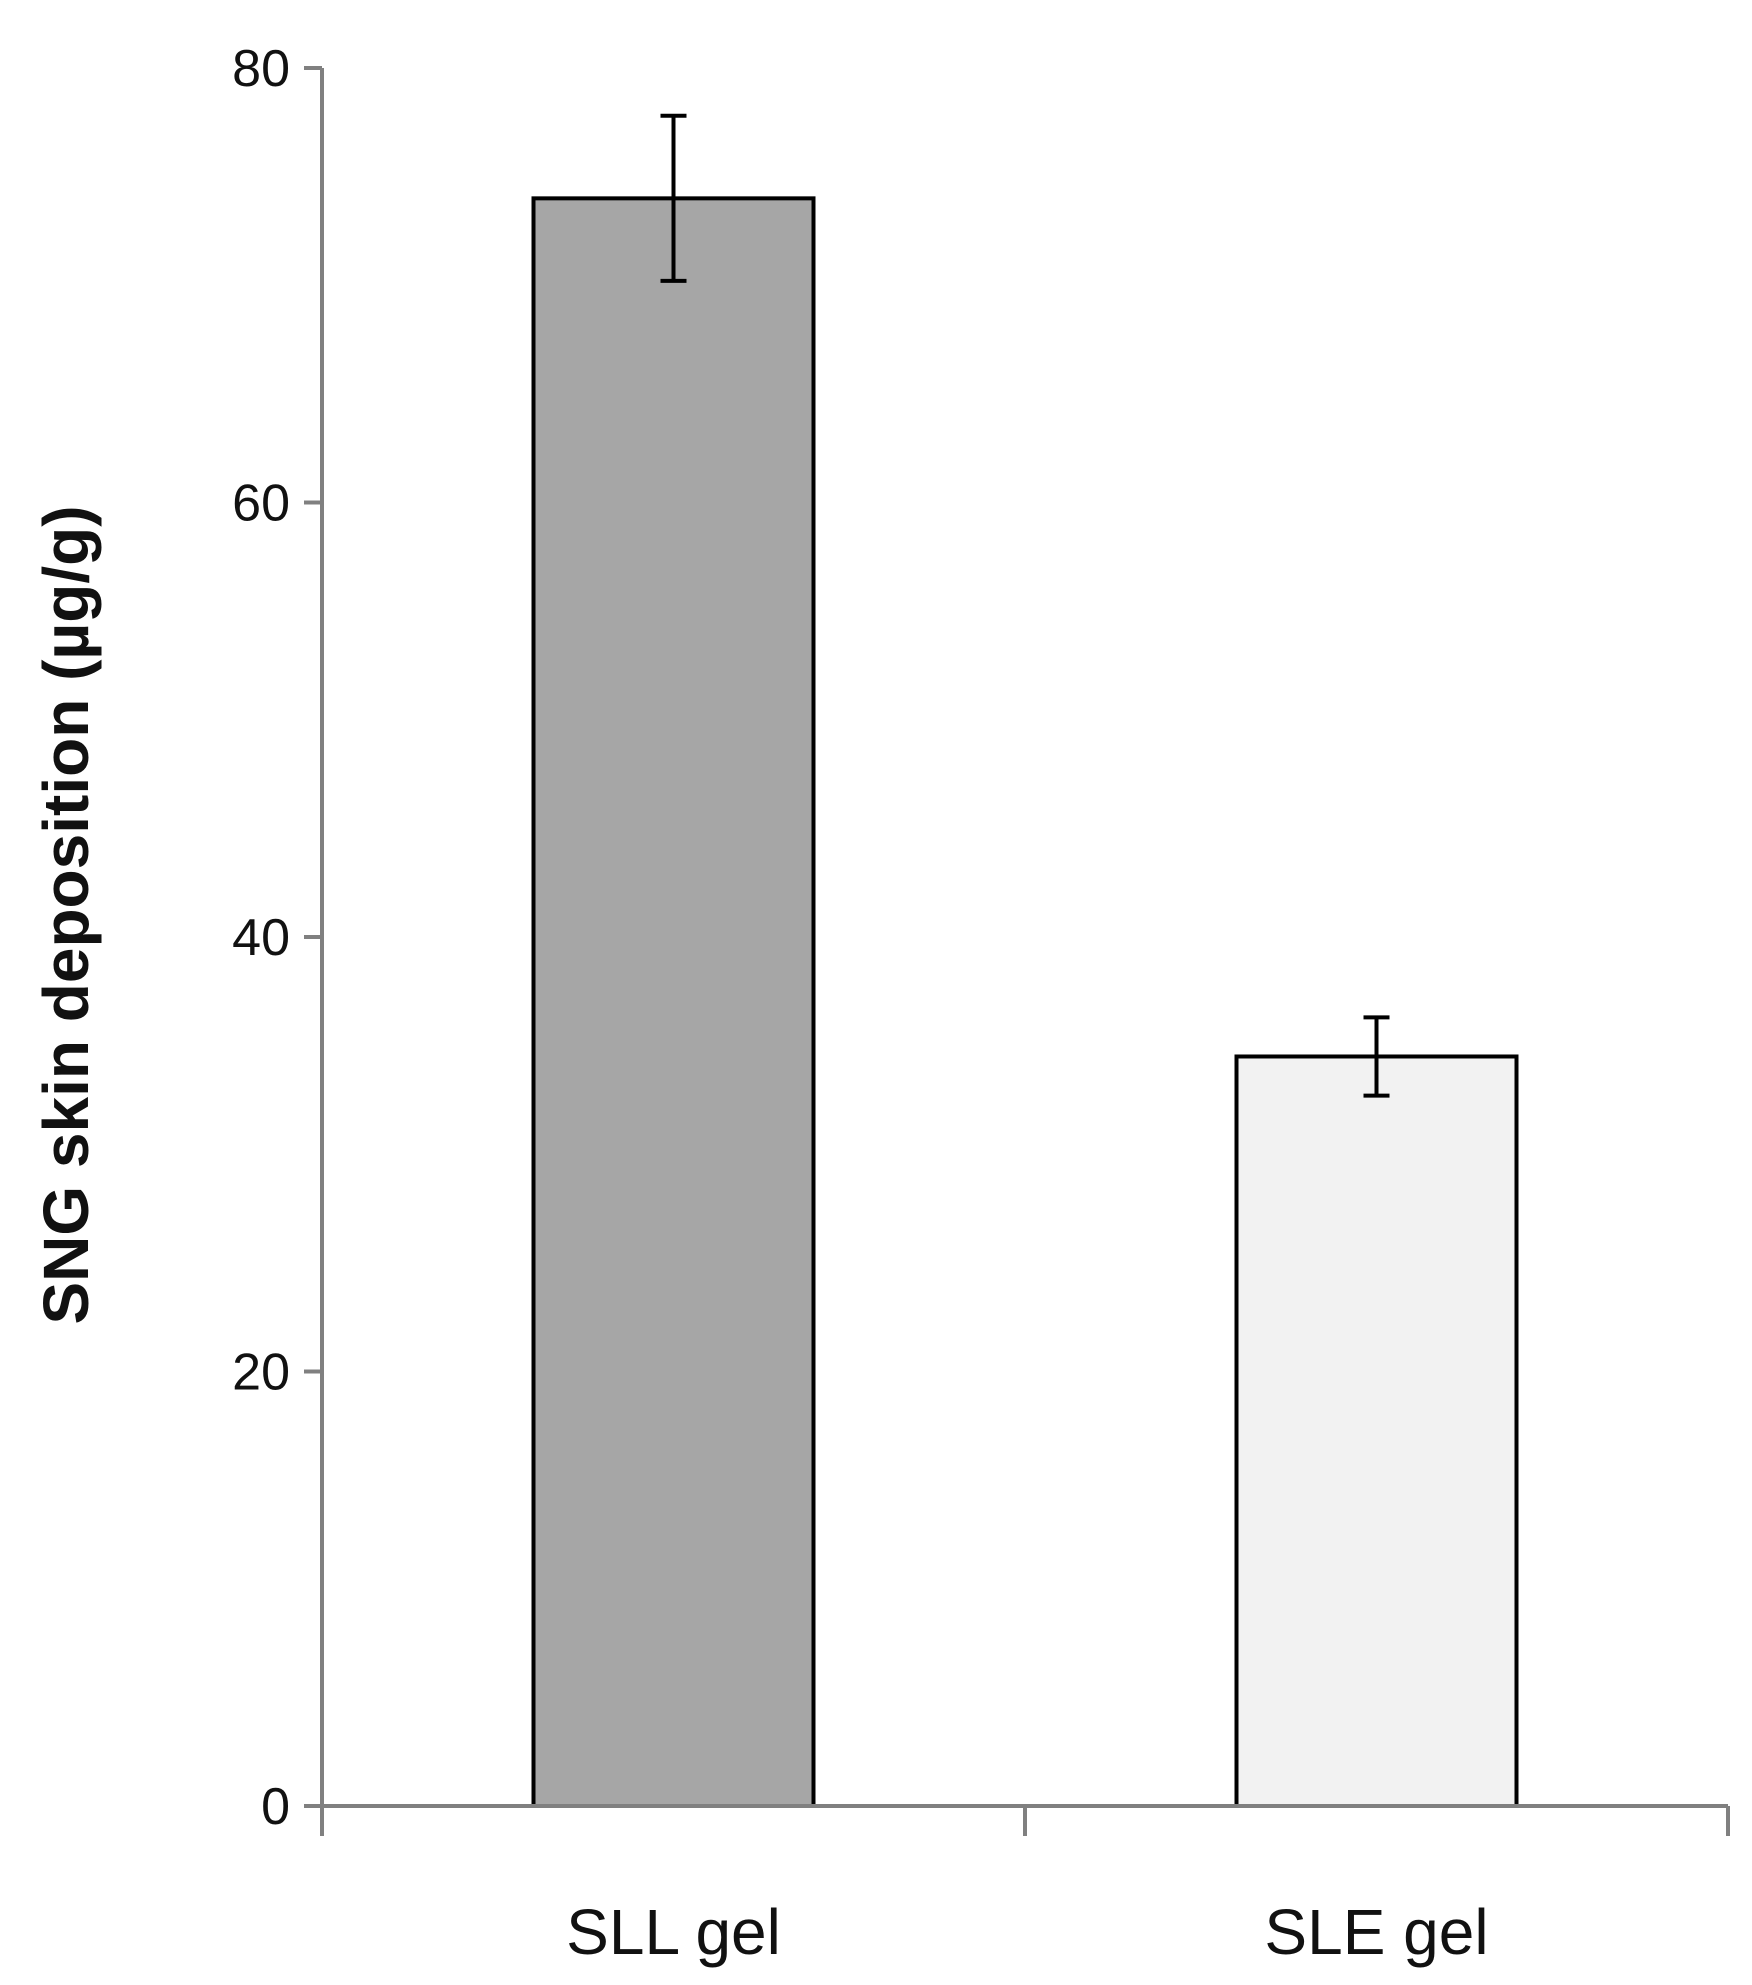 The width and height of the screenshot is (1752, 1985). I want to click on x-category-label-0: SLL gel, so click(673, 1932).